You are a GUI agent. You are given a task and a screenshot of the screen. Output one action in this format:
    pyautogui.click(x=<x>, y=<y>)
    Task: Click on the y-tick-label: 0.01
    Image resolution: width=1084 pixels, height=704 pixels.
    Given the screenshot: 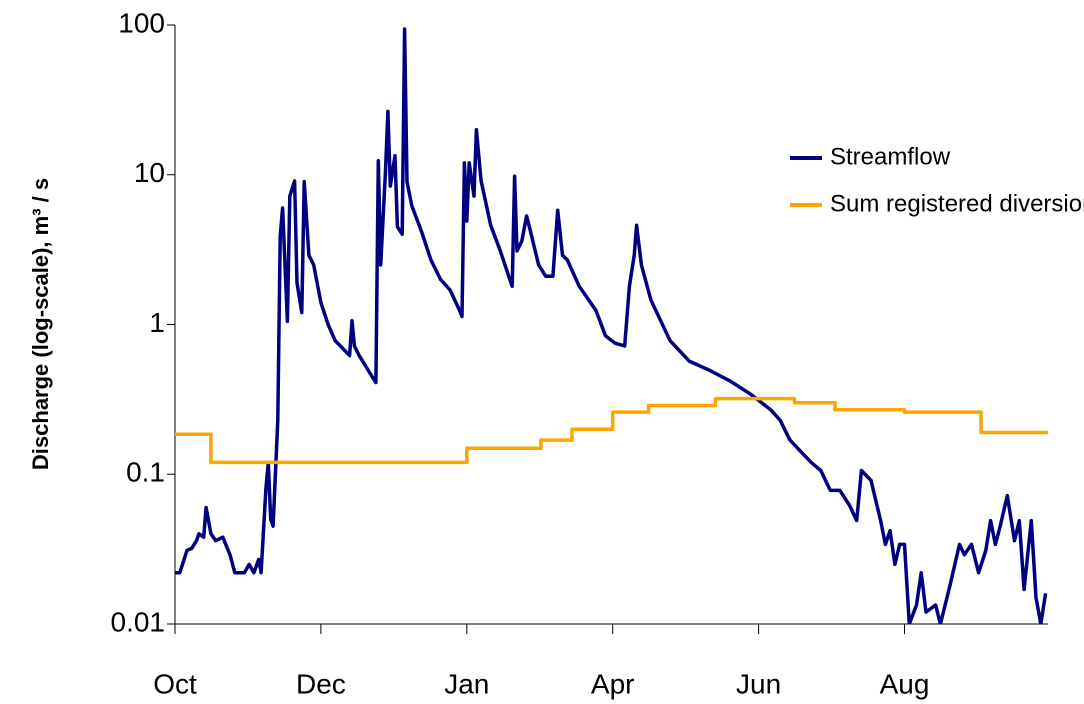 What is the action you would take?
    pyautogui.click(x=138, y=621)
    